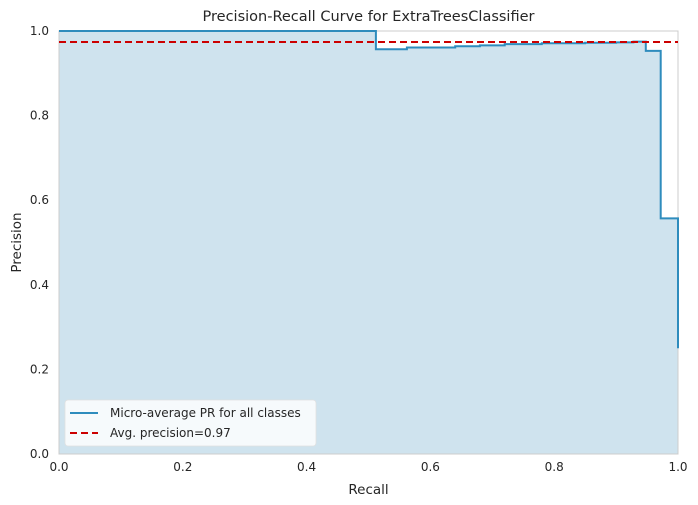 The image size is (698, 505). I want to click on y-tick-label: 0.2, so click(39, 369).